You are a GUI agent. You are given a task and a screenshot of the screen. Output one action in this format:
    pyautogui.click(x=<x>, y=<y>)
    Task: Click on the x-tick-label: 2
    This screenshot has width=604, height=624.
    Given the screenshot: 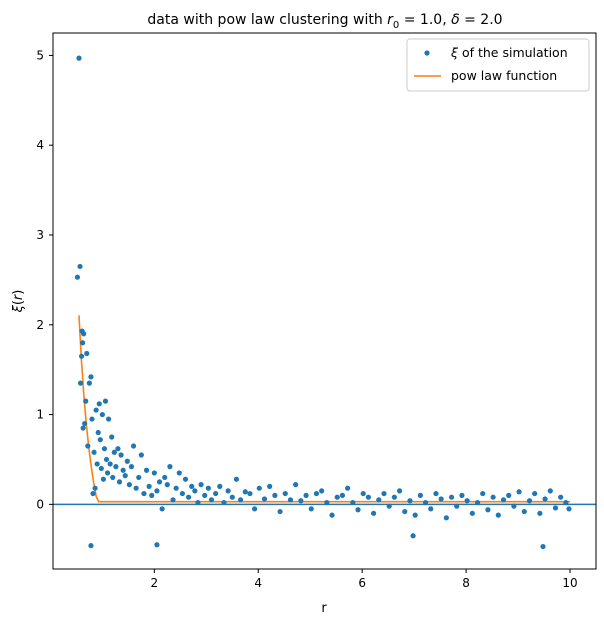 What is the action you would take?
    pyautogui.click(x=155, y=583)
    